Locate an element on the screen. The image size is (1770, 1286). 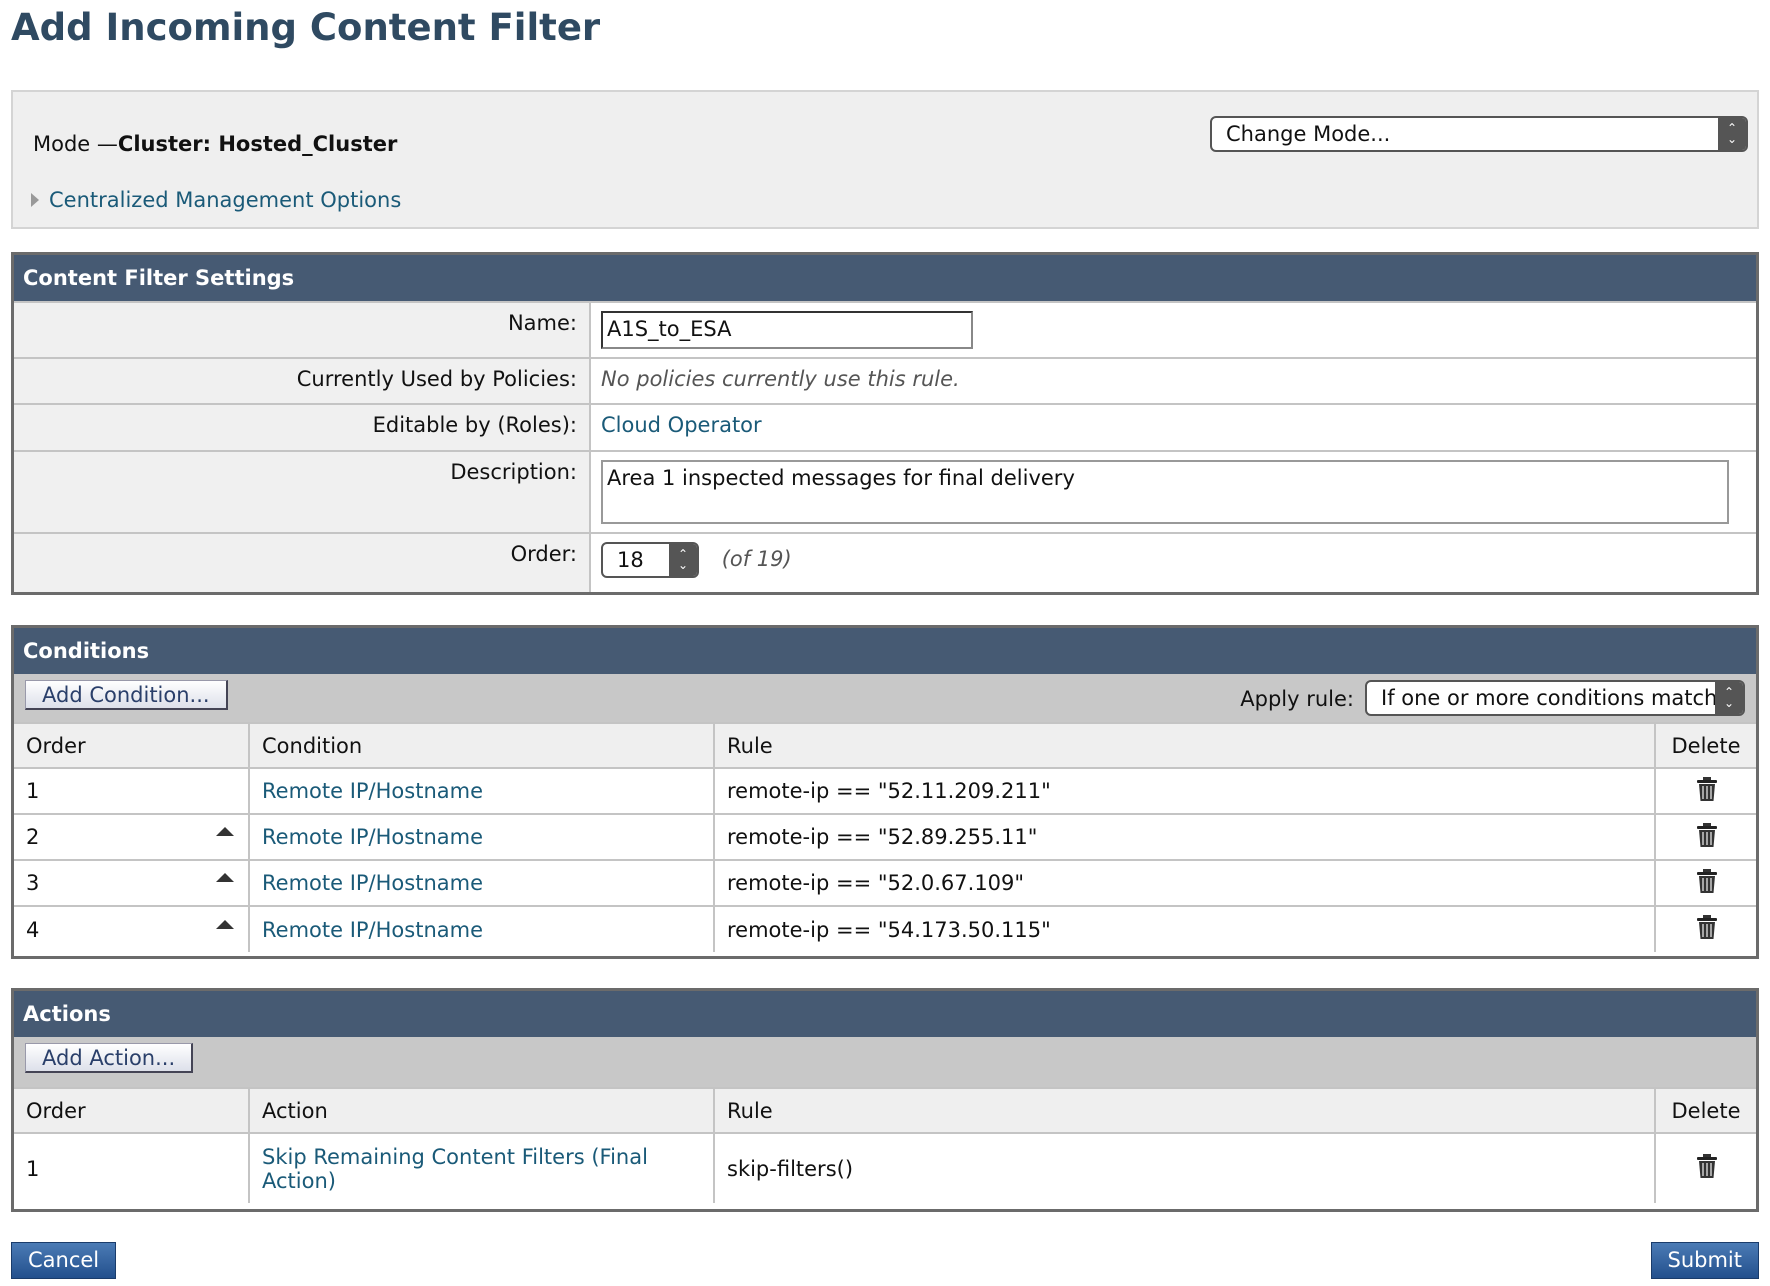
condition-order-cell: 1 is located at coordinates (131, 790).